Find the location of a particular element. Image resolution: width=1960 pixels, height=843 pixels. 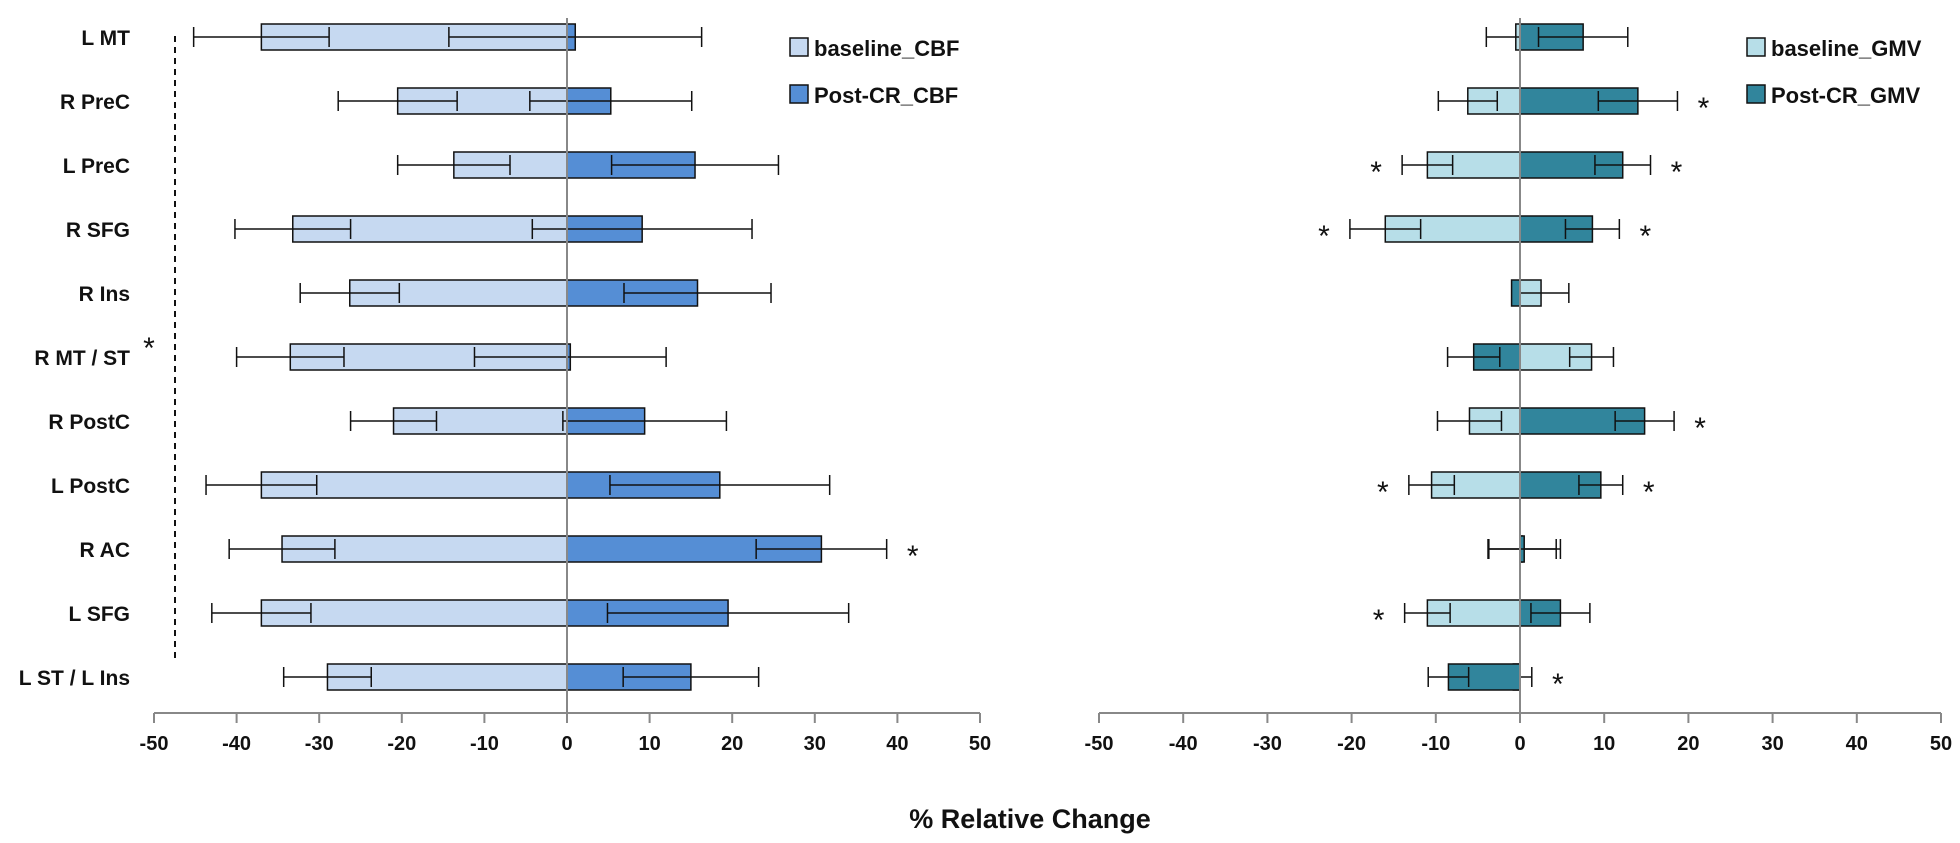

cbf-tick-label: 30 is located at coordinates (815, 744).